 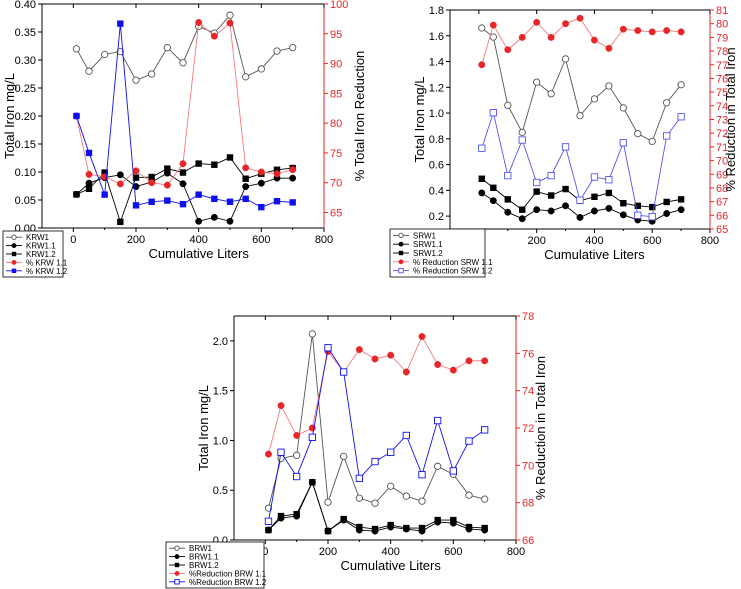 I want to click on y2-tick-label: 68, so click(x=722, y=189).